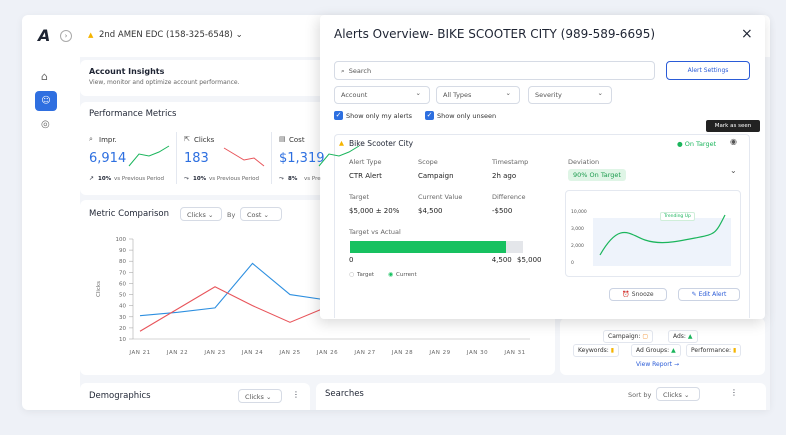 The width and height of the screenshot is (786, 435). What do you see at coordinates (366, 275) in the screenshot?
I see `legend-label: Target` at bounding box center [366, 275].